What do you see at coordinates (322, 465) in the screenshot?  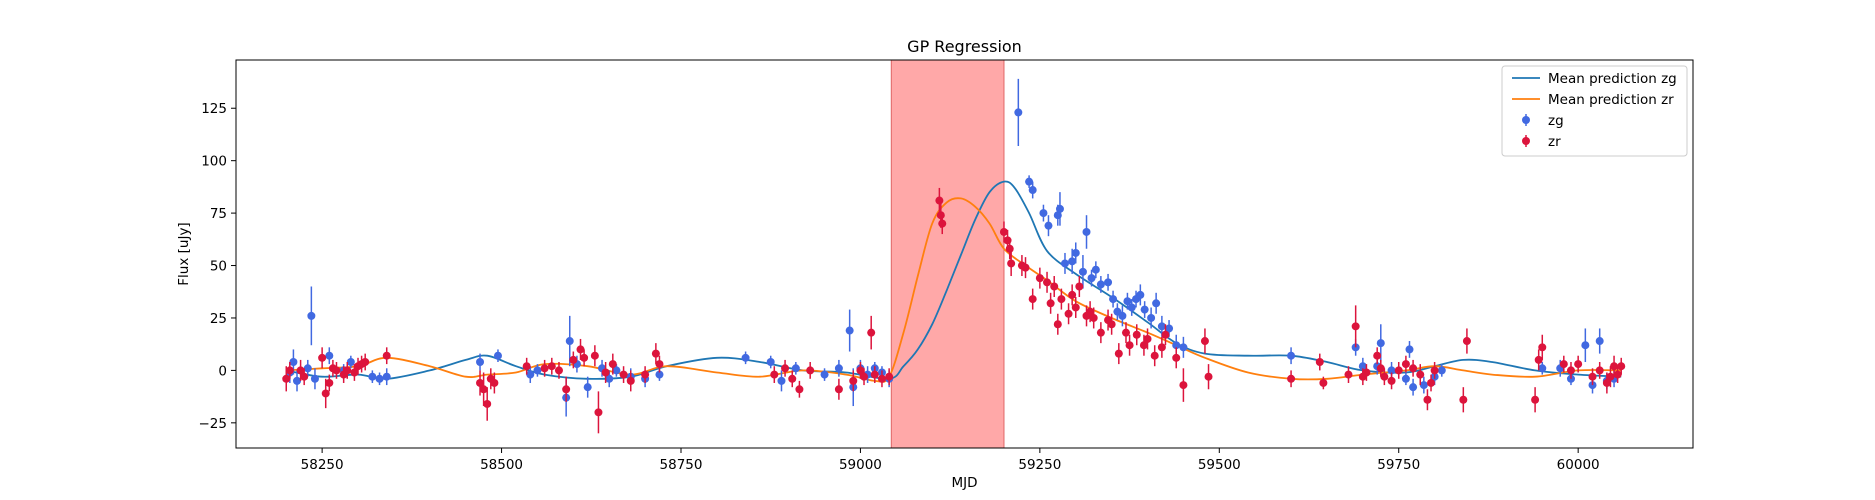 I see `x-tick-label: 58250` at bounding box center [322, 465].